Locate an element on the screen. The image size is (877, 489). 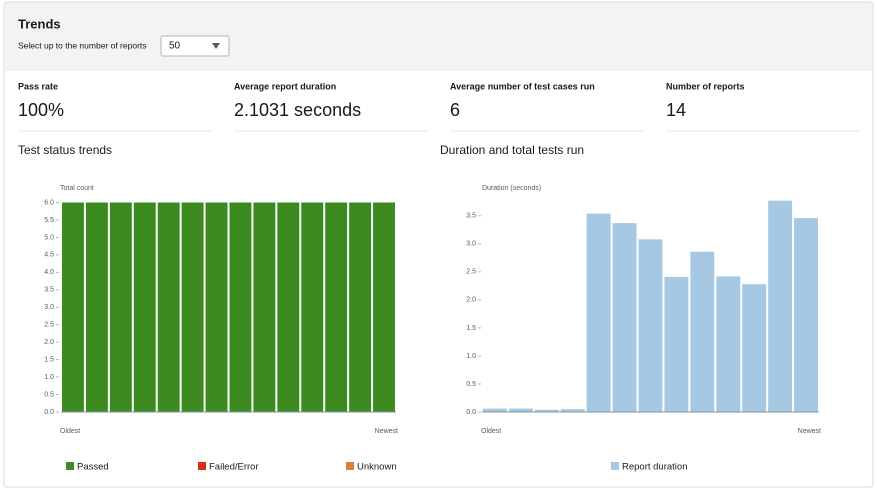
legend-label: Unknown is located at coordinates (377, 467).